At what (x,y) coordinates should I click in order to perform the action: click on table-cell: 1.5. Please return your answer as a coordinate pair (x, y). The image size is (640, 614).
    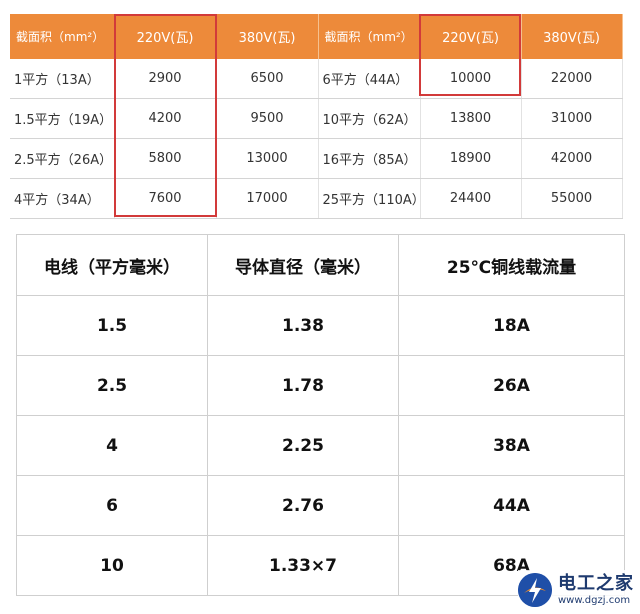
    Looking at the image, I should click on (112, 325).